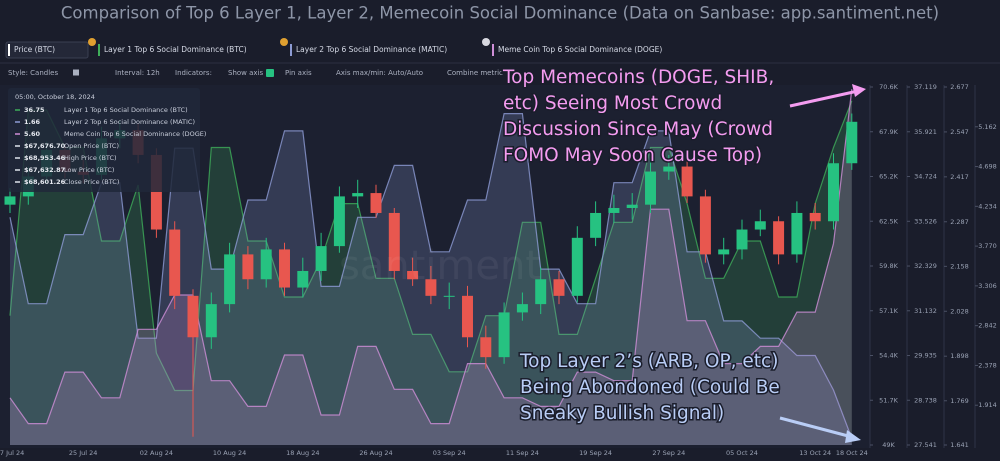  What do you see at coordinates (959, 132) in the screenshot?
I see `y-tick-label: 2.547` at bounding box center [959, 132].